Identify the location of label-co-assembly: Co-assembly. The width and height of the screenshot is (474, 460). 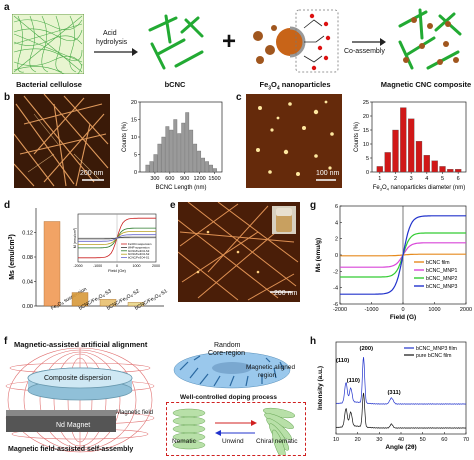
(364, 51).